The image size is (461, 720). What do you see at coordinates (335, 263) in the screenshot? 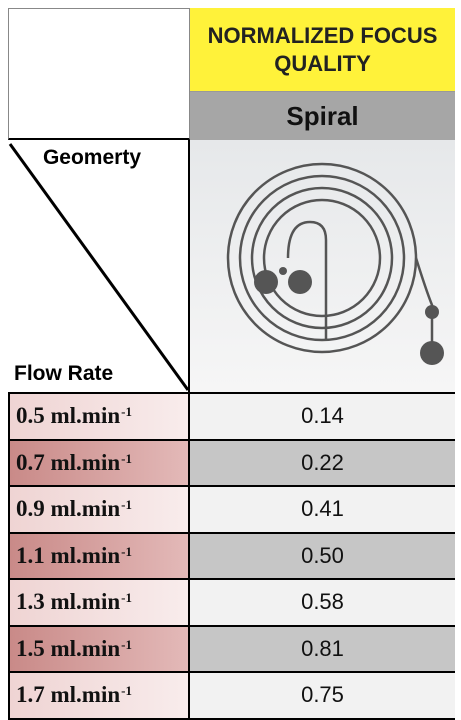
I see `spiral-drawing` at bounding box center [335, 263].